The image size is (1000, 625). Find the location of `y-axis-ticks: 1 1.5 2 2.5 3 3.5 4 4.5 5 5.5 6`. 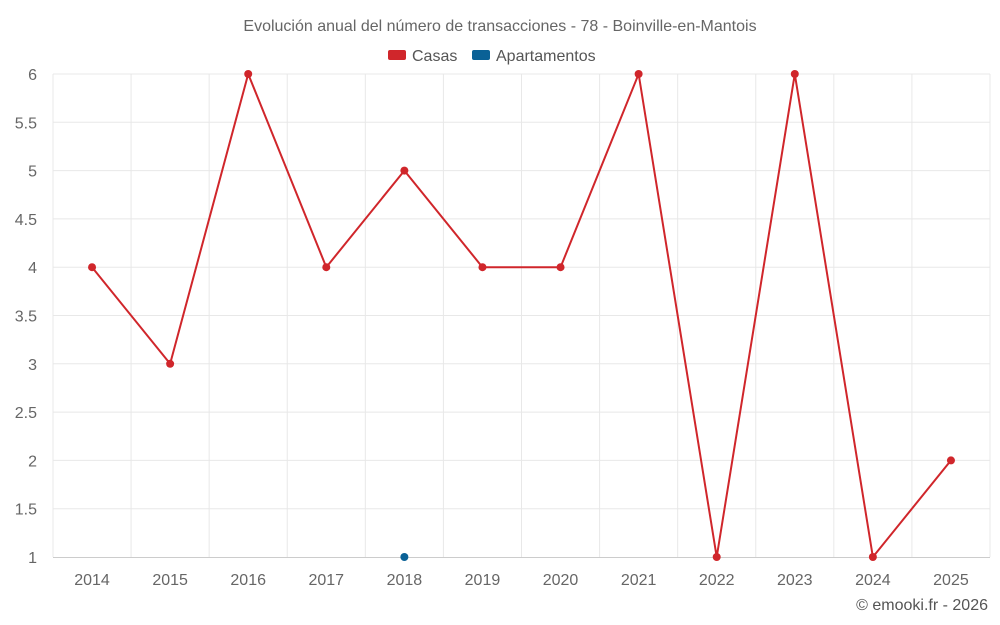

y-axis-ticks: 1 1.5 2 2.5 3 3.5 4 4.5 5 5.5 6 is located at coordinates (26, 317).